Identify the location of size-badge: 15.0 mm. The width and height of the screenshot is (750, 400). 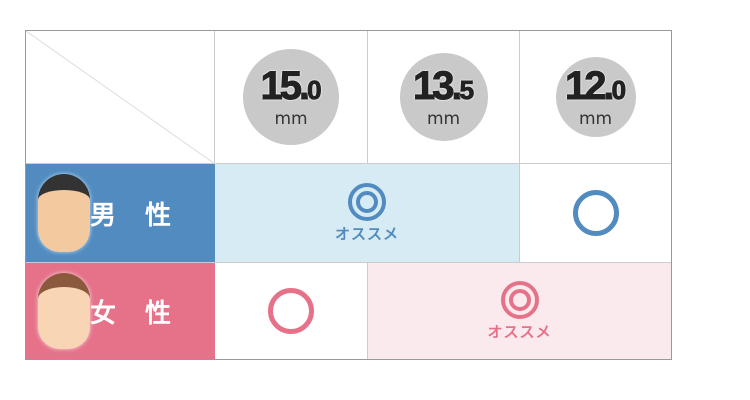
(291, 97).